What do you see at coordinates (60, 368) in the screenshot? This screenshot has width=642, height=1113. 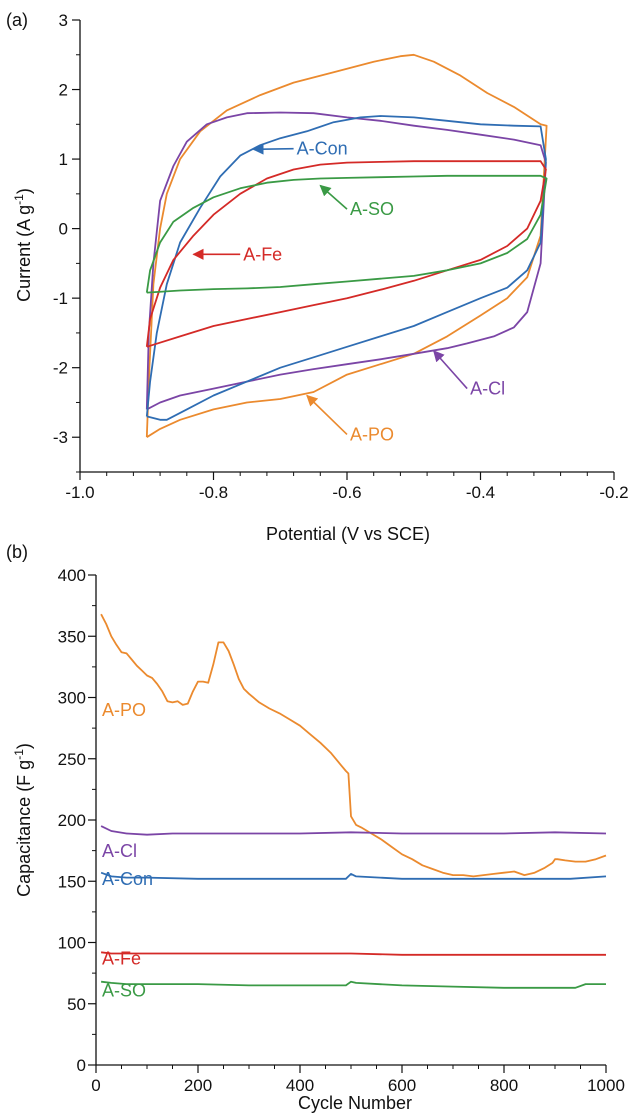 I see `y-tick-label: -2` at bounding box center [60, 368].